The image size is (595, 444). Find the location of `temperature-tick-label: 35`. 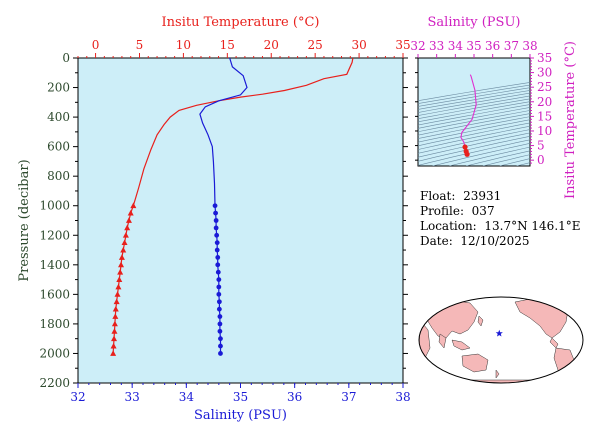

temperature-tick-label: 35 is located at coordinates (402, 45).